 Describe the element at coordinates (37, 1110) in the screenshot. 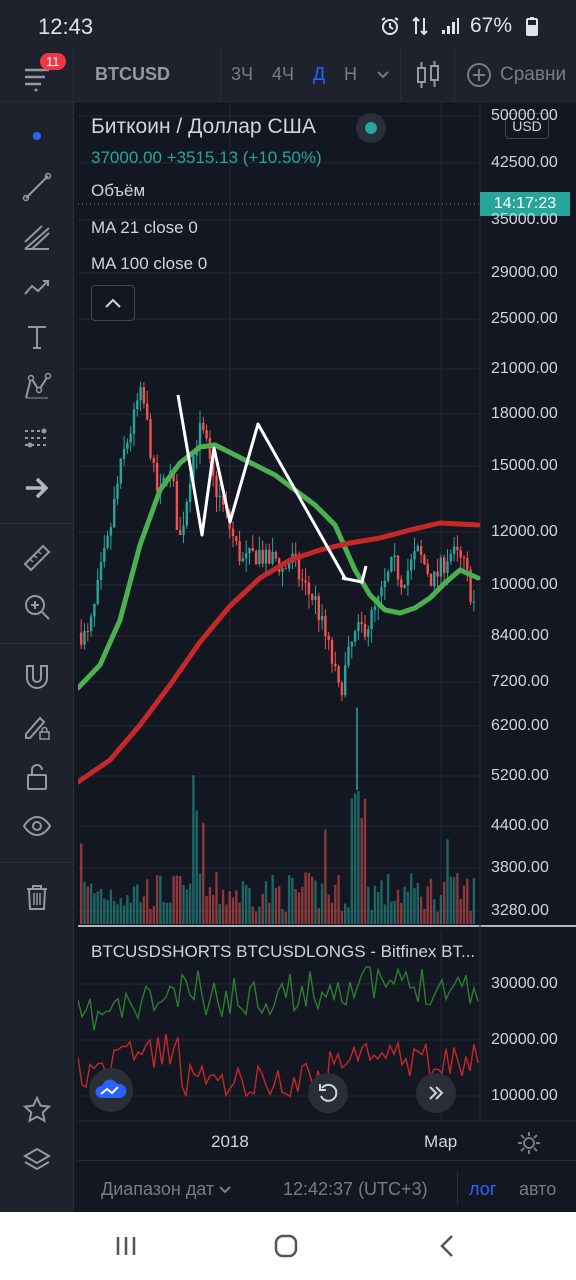

I see `favorites-tool` at that location.